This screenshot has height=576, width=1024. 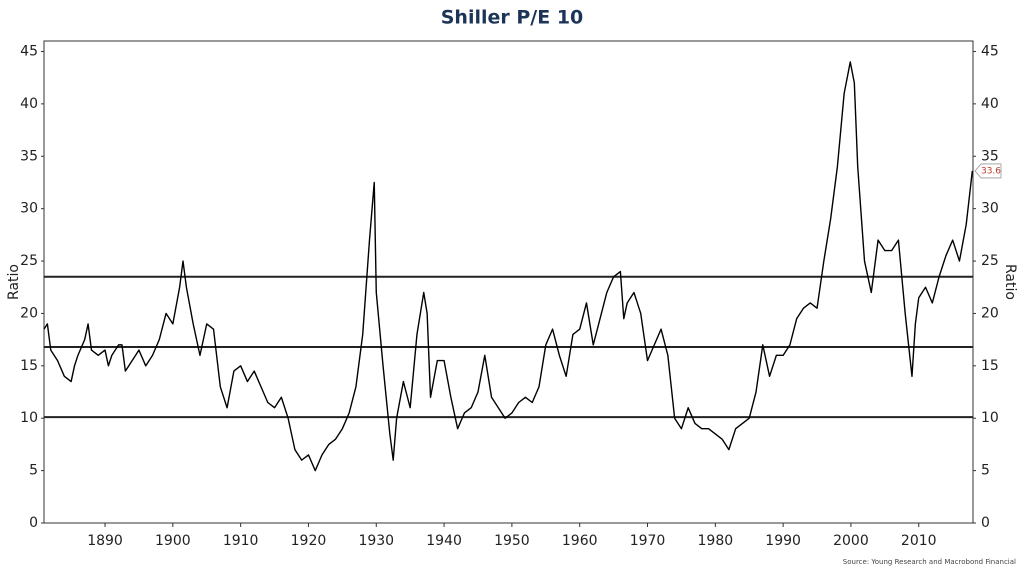 What do you see at coordinates (648, 541) in the screenshot?
I see `x-tick-label: 1970` at bounding box center [648, 541].